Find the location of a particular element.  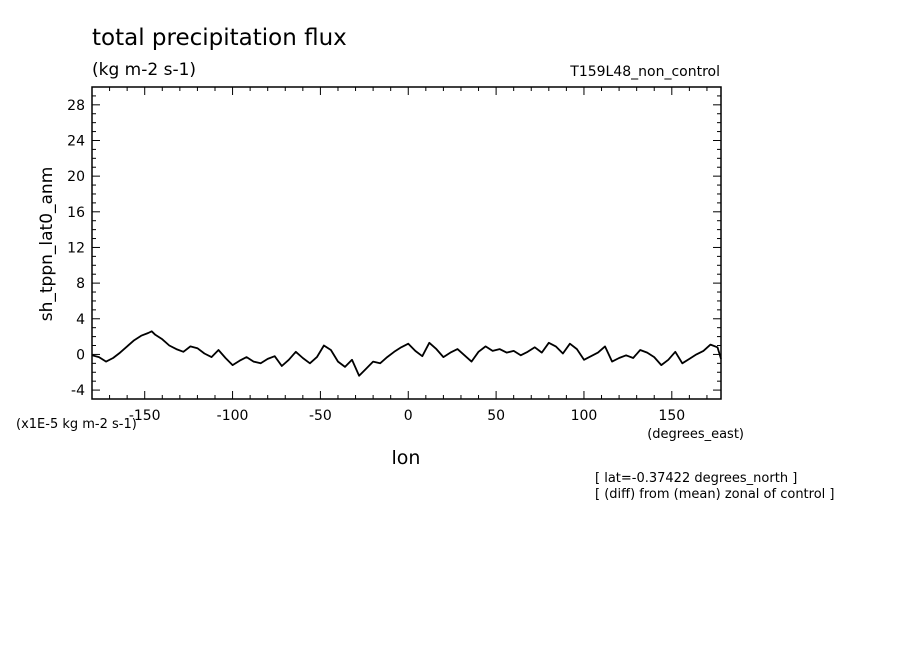

note-latitude: [ lat=-0.37422 degrees_north ] is located at coordinates (696, 478).